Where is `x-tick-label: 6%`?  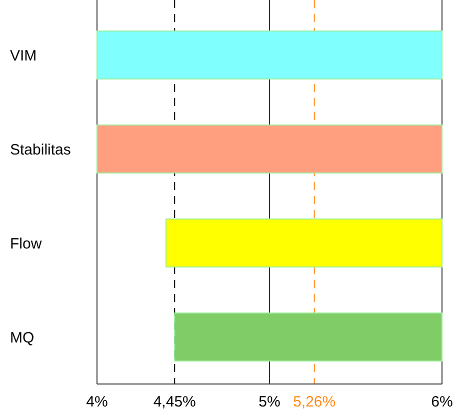
x-tick-label: 6% is located at coordinates (442, 402).